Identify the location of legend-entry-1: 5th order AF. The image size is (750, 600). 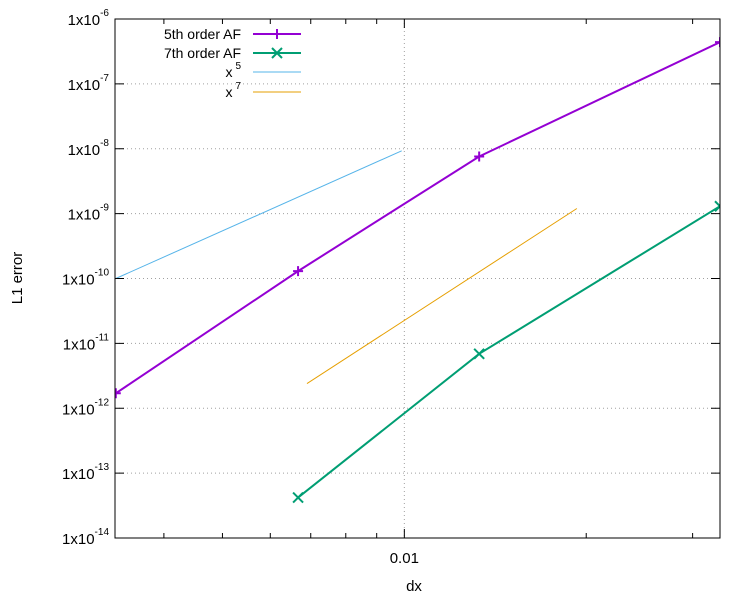
(232, 34).